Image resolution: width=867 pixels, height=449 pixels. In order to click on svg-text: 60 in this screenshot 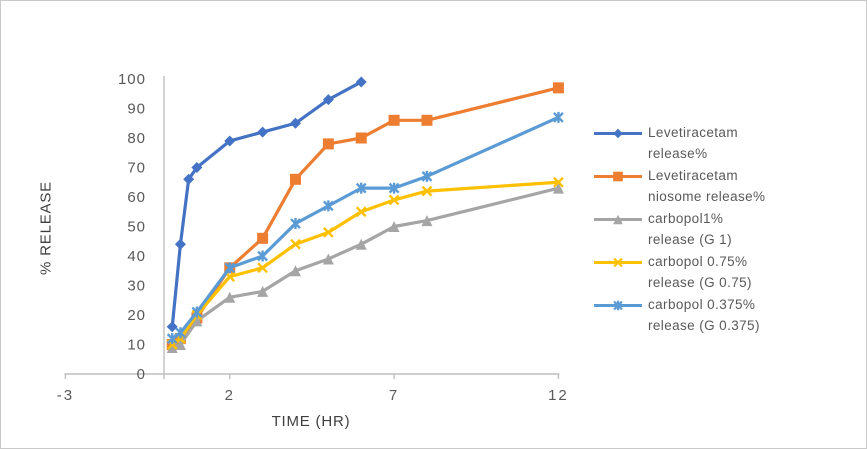, I will do `click(136, 197)`.